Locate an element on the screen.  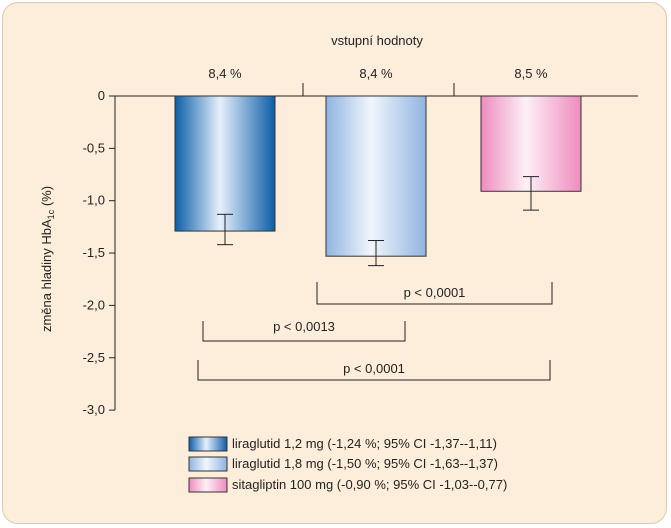
p-value-label: p < 0,0013 is located at coordinates (304, 326).